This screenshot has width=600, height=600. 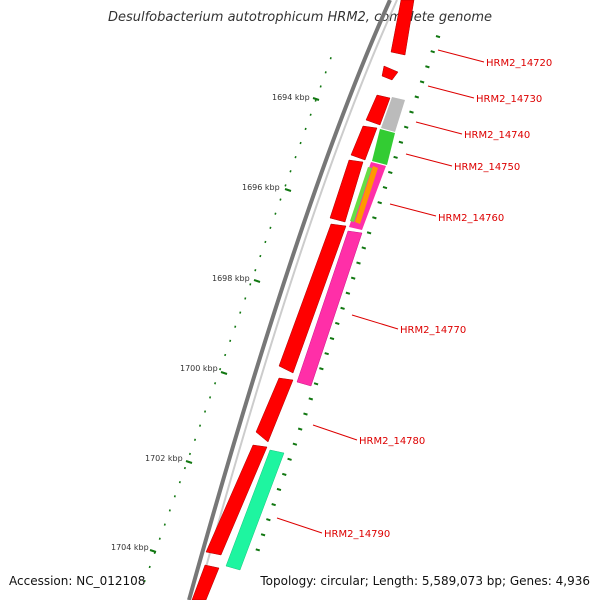 I want to click on gene-label: HRM2_14770, so click(x=433, y=330).